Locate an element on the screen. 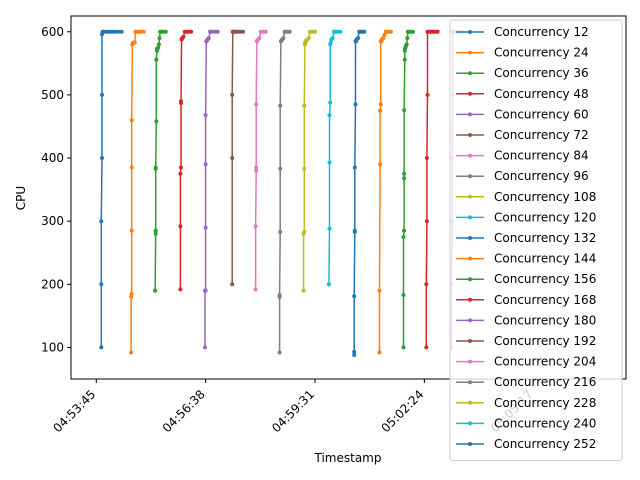 This screenshot has width=640, height=480. legend-item: Concurrency 36 is located at coordinates (522, 73).